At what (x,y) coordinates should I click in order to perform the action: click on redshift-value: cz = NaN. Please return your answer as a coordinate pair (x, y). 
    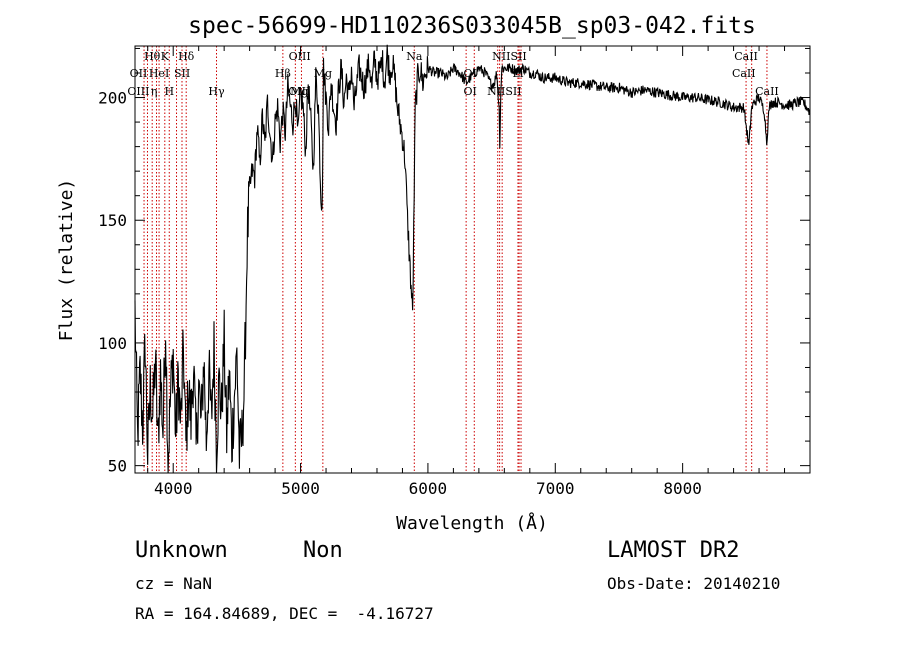
    Looking at the image, I should click on (174, 583).